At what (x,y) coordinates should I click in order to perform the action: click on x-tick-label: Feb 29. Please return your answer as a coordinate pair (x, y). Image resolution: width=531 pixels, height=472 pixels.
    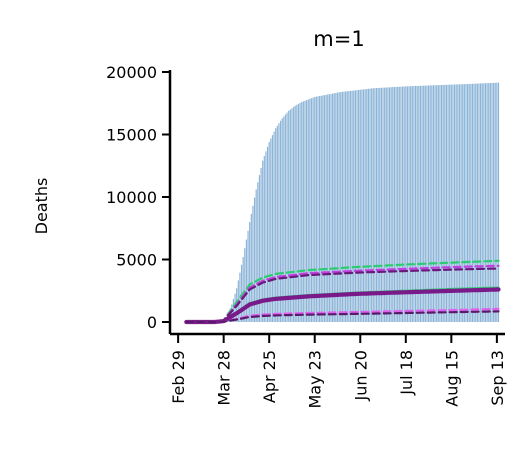
    Looking at the image, I should click on (178, 377).